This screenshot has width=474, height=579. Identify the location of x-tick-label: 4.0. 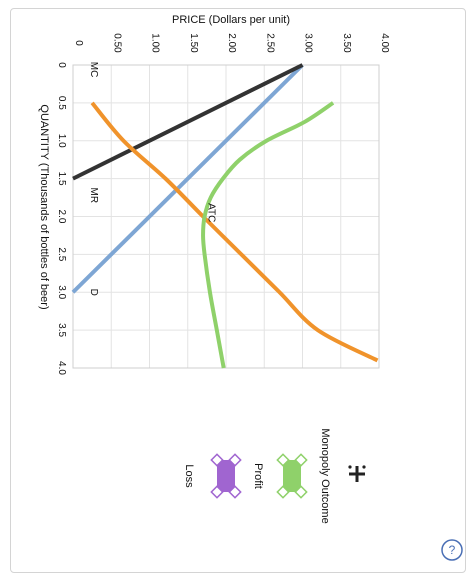
(61, 368).